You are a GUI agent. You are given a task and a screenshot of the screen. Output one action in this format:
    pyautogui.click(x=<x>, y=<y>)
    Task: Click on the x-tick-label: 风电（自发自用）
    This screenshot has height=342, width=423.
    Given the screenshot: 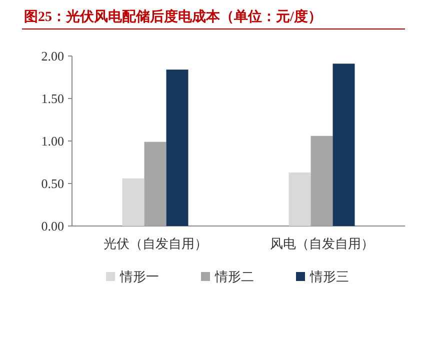 What is the action you would take?
    pyautogui.click(x=322, y=243)
    